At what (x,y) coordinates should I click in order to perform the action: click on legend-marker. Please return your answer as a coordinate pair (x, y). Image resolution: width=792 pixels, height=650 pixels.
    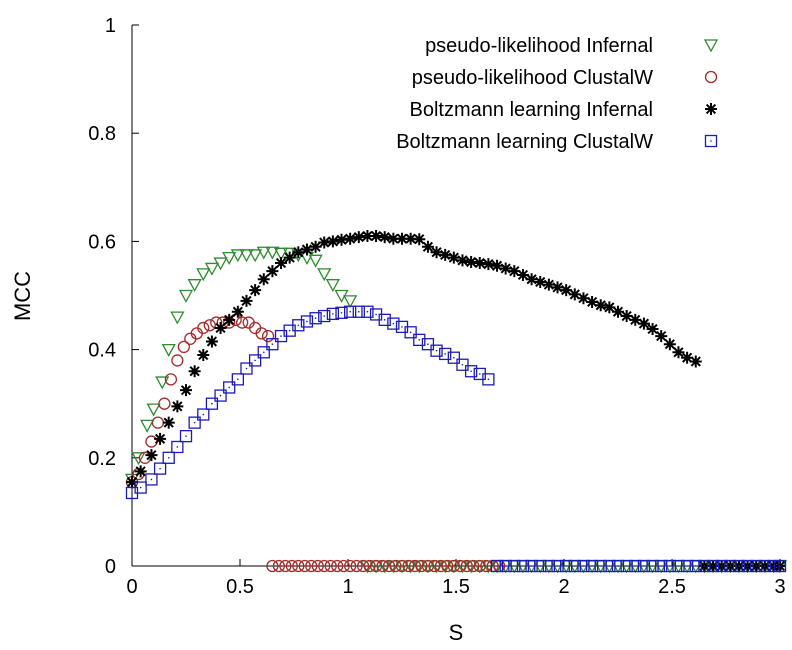
    Looking at the image, I should click on (711, 141).